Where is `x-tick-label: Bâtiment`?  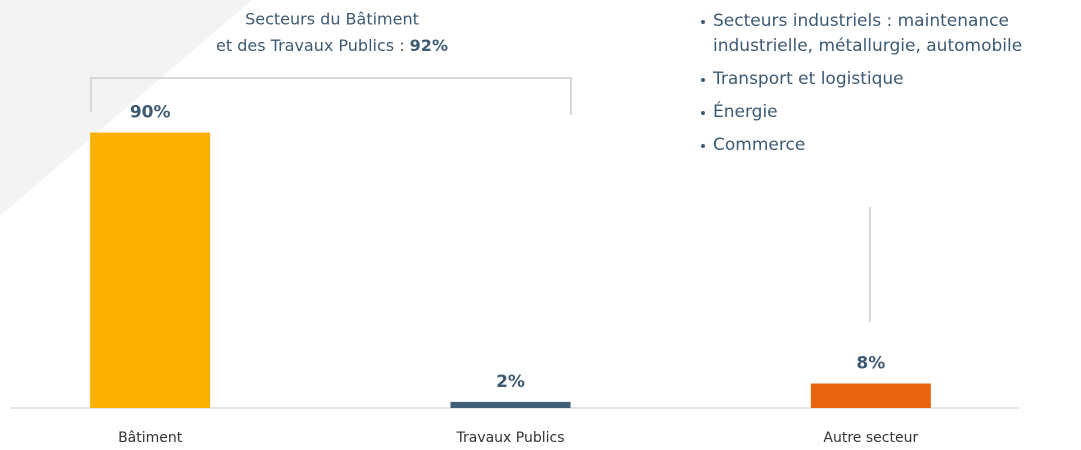
x-tick-label: Bâtiment is located at coordinates (150, 438).